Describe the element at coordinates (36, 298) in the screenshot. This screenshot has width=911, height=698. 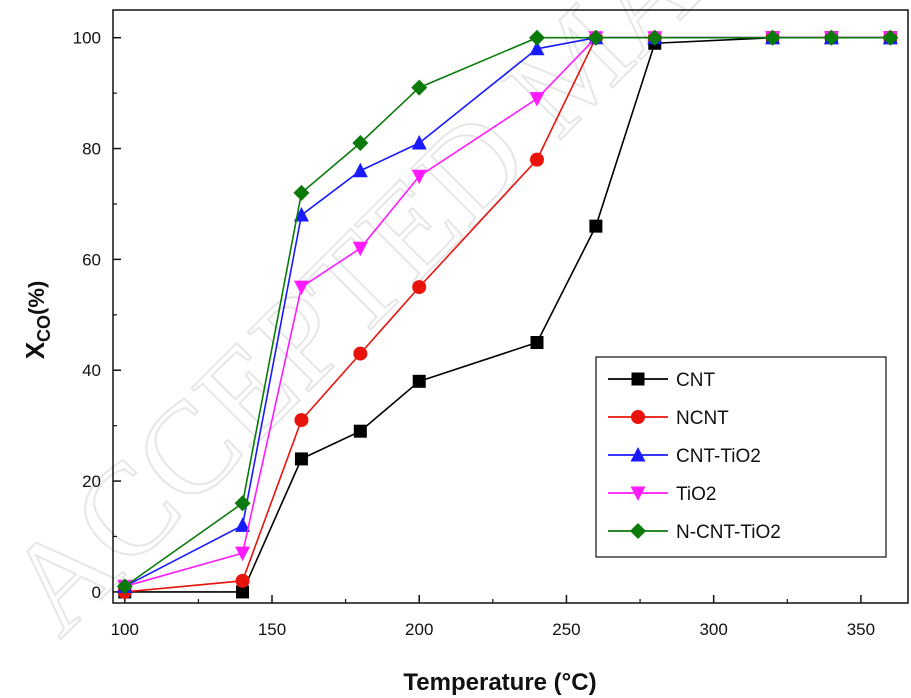
I see `y-axis-title-tail: (%)` at that location.